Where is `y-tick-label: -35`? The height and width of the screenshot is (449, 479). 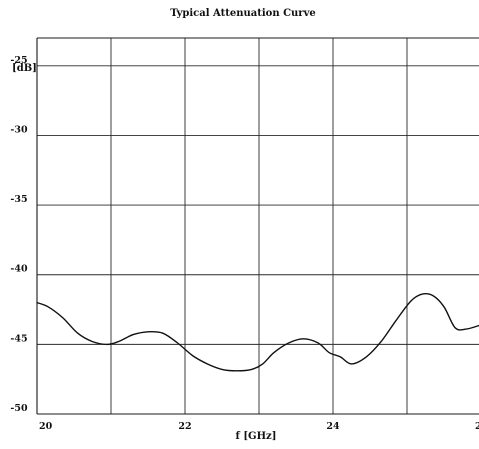 y-tick-label: -35 is located at coordinates (18, 199).